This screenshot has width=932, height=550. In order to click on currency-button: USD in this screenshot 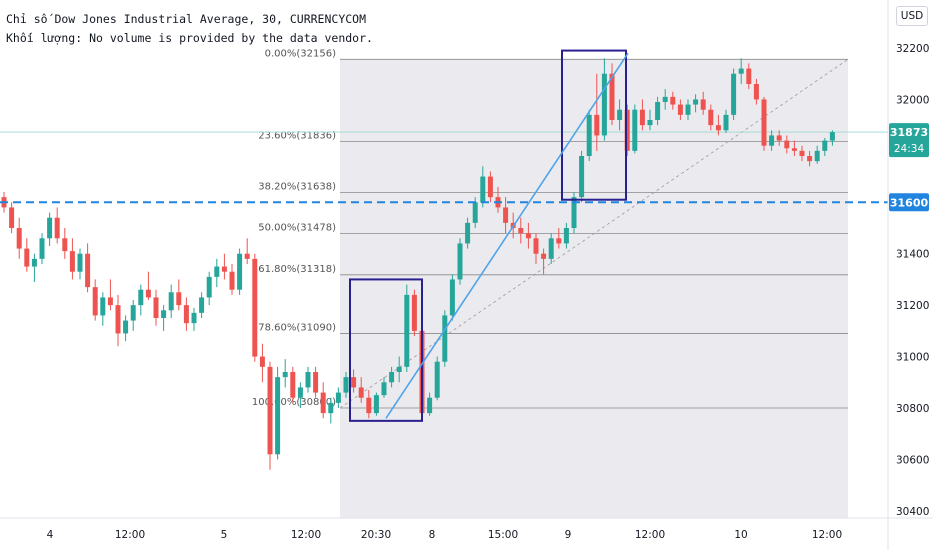, I will do `click(912, 16)`.